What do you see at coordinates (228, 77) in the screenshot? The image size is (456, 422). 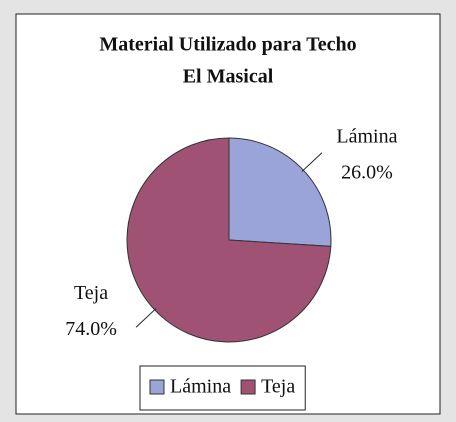 I see `chart-subtitle: El Masical` at bounding box center [228, 77].